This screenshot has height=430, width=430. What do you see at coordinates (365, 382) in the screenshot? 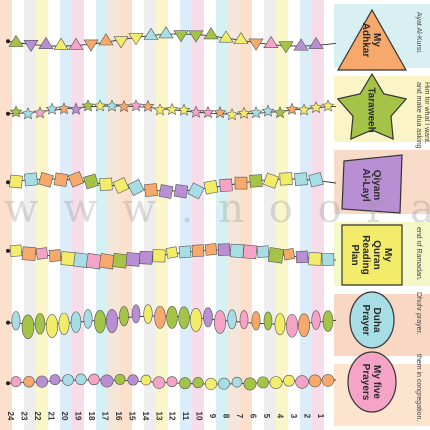
I see `label-tag-text: Prayers` at bounding box center [365, 382].